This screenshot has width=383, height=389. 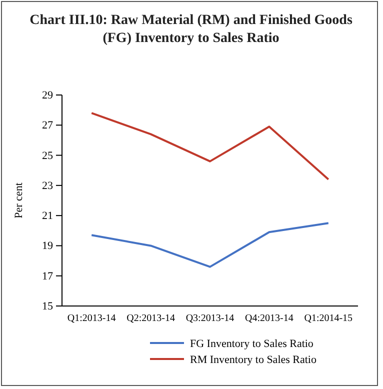 I want to click on legend-label: FG Inventory to Sales Ratio, so click(x=252, y=344).